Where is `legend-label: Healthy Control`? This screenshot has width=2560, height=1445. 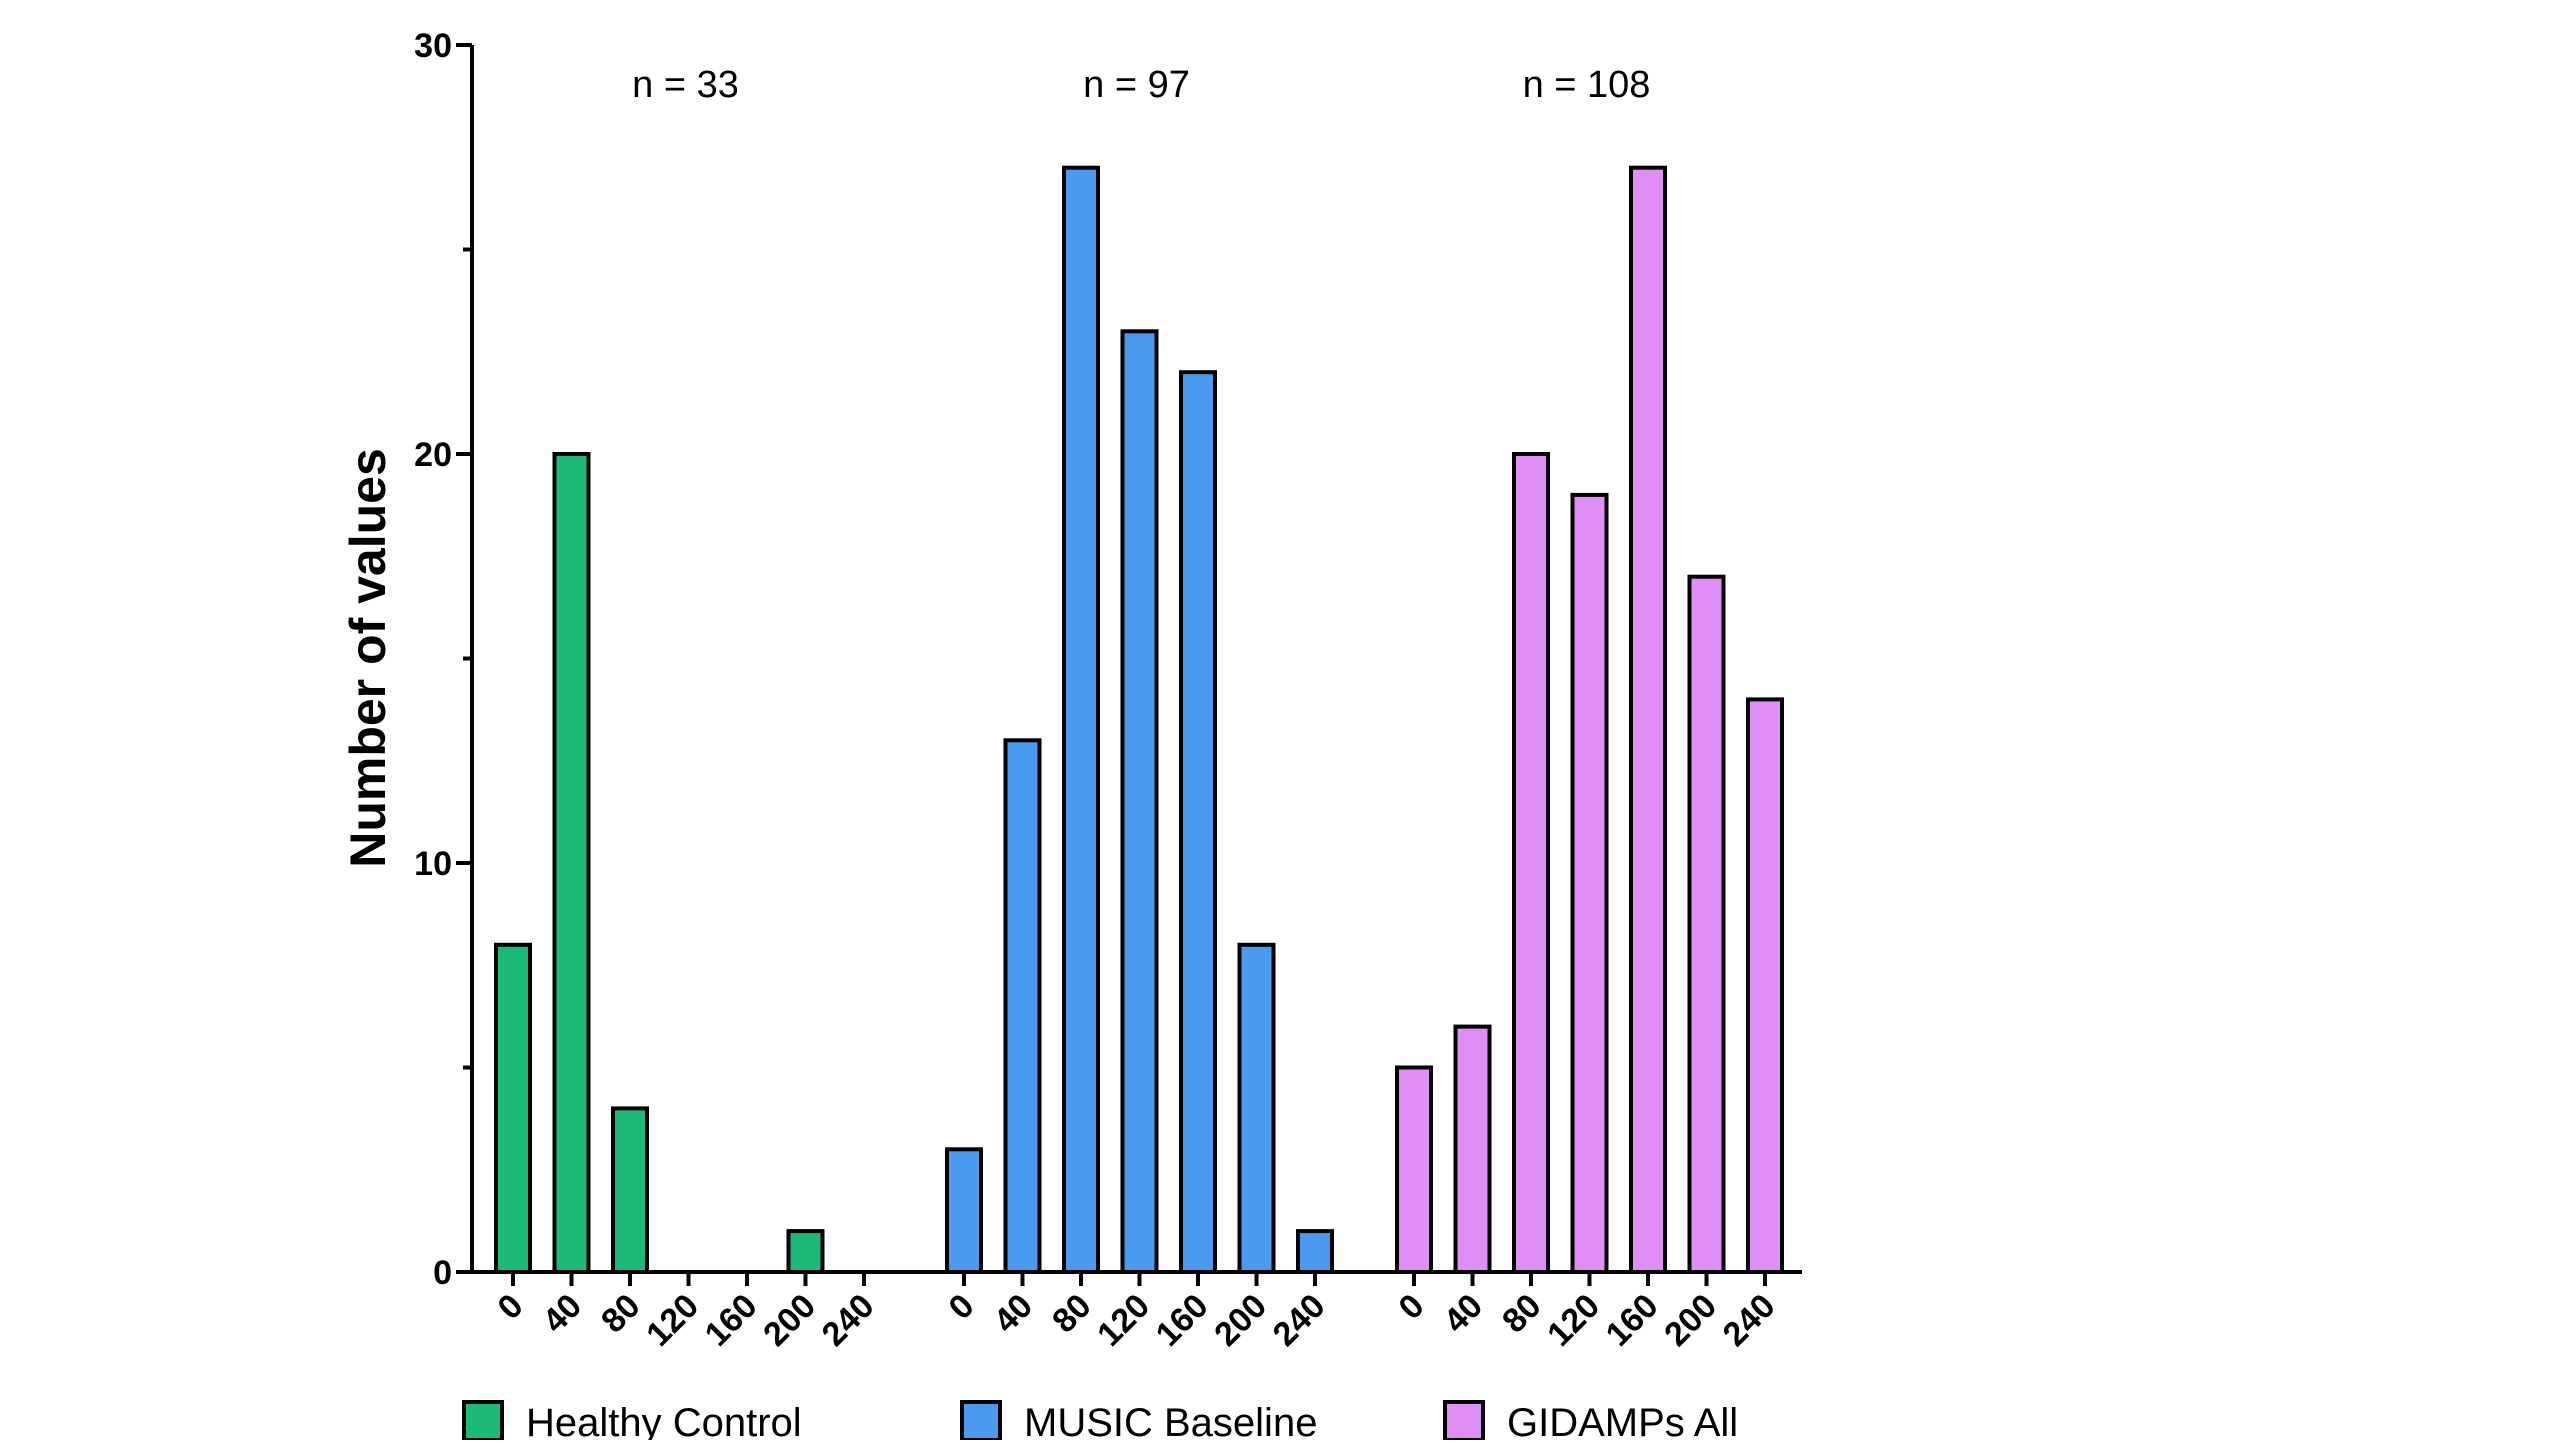
legend-label: Healthy Control is located at coordinates (664, 1420).